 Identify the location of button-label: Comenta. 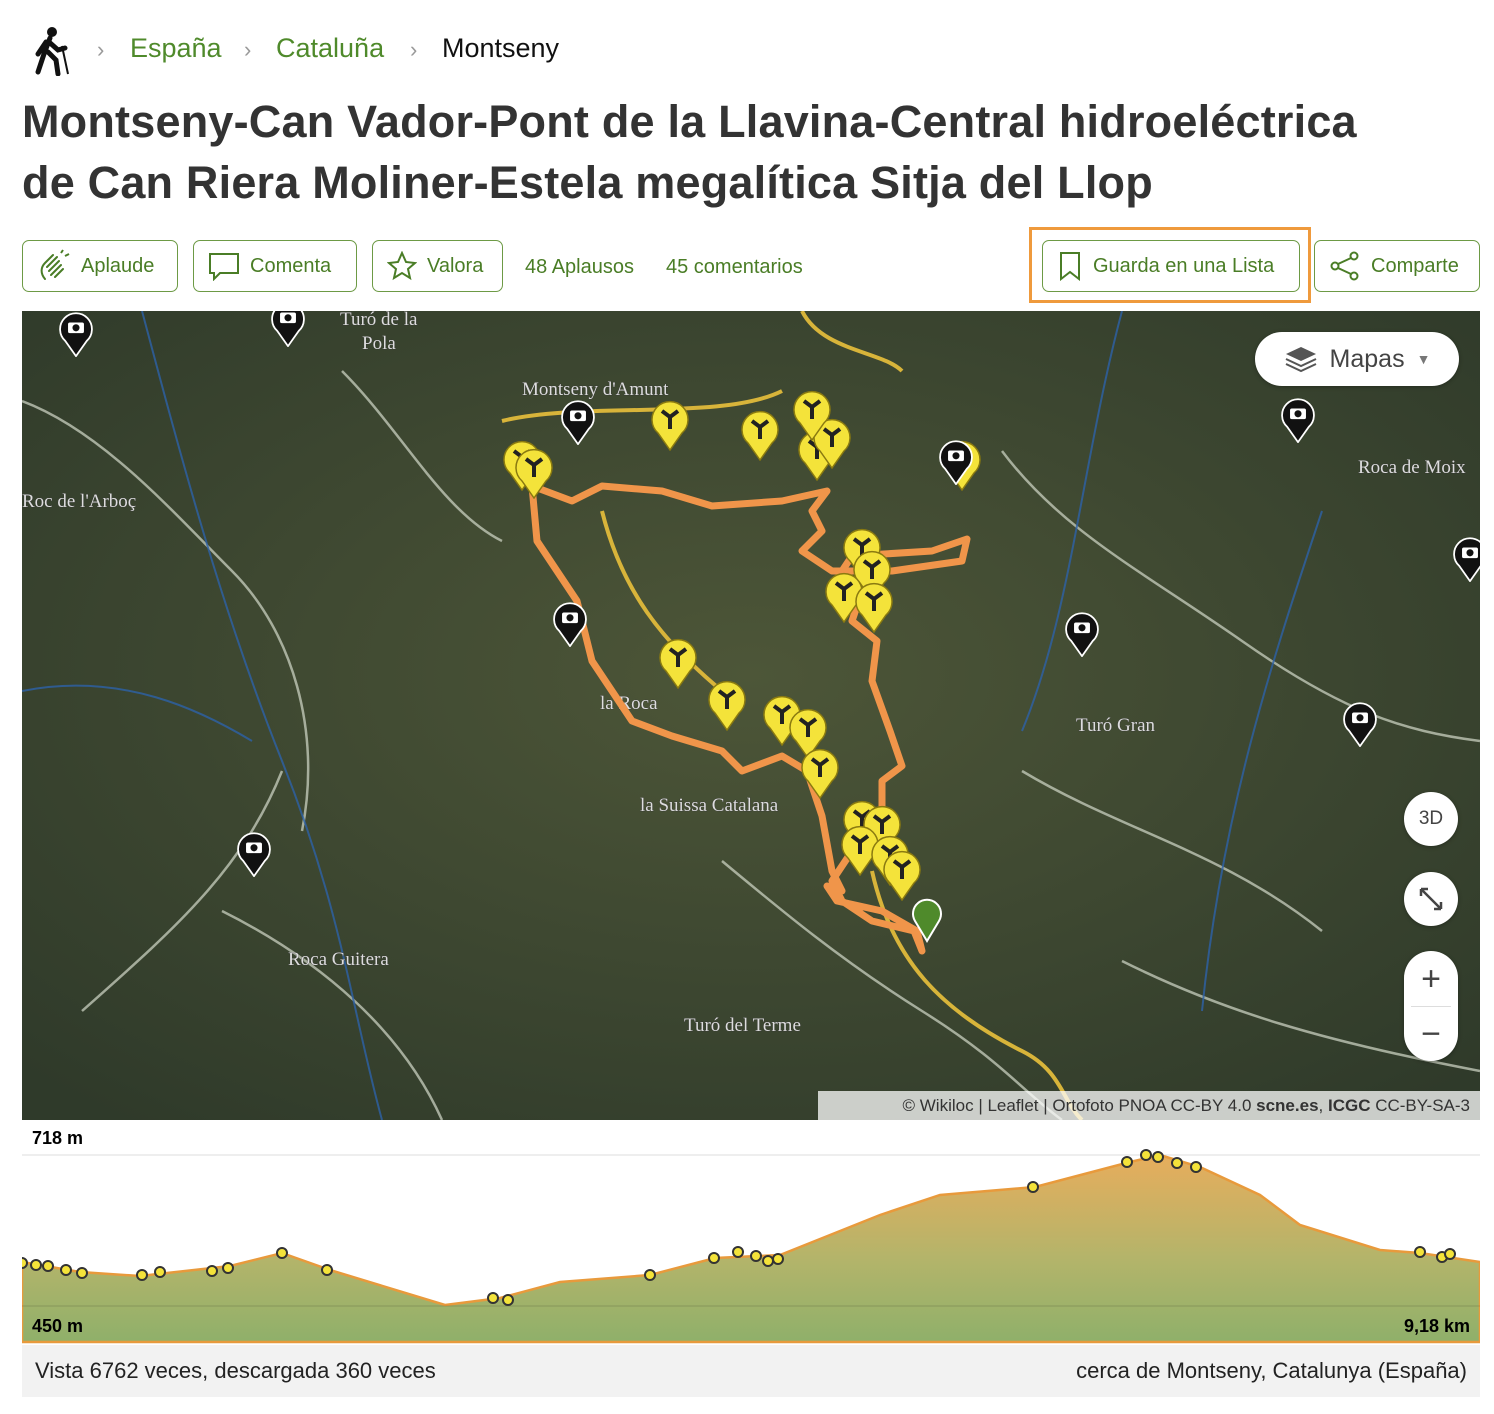
(291, 265).